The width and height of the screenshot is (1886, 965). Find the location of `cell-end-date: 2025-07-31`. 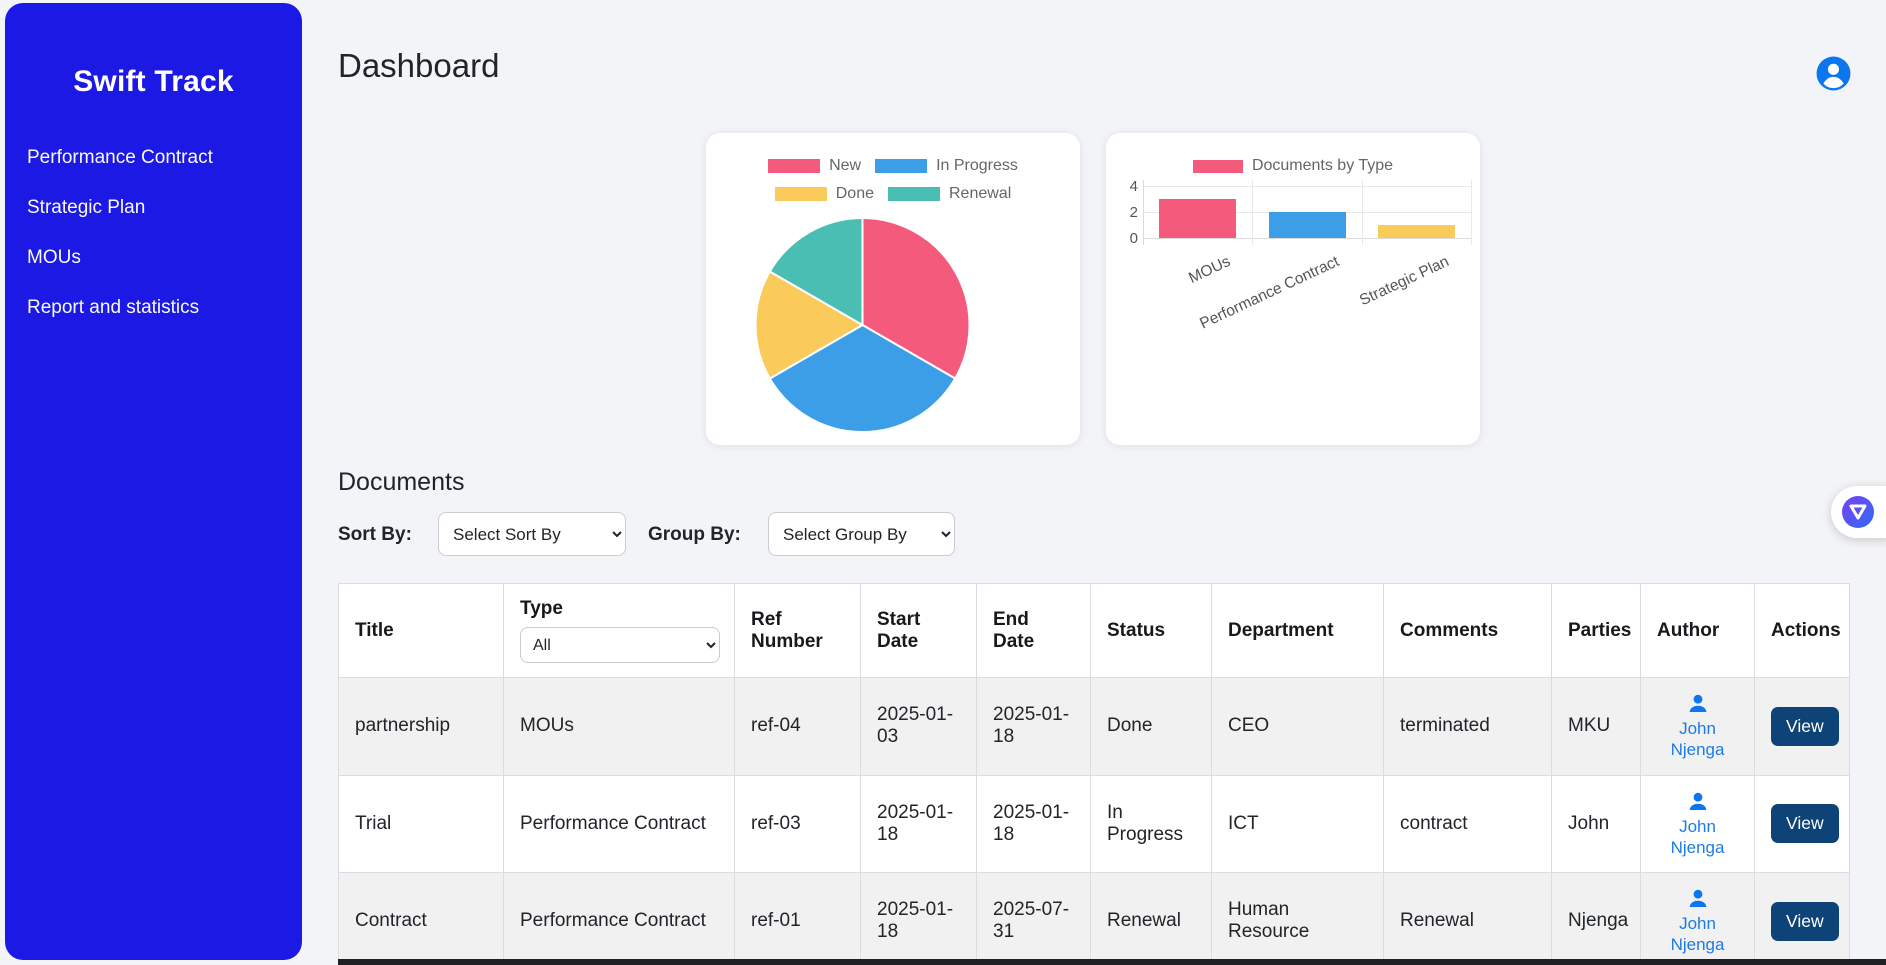

cell-end-date: 2025-07-31 is located at coordinates (1033, 918).